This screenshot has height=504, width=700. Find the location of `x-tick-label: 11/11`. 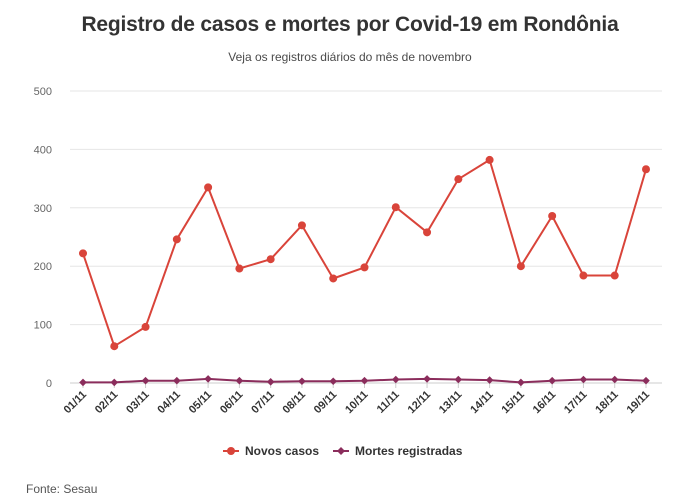

x-tick-label: 11/11 is located at coordinates (388, 402).